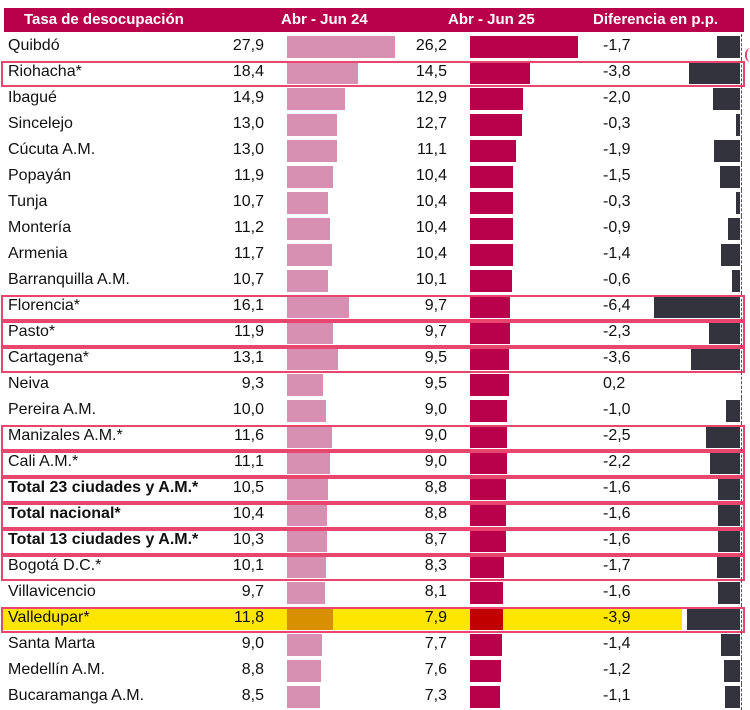  I want to click on value-2025: 7,3, so click(435, 695).